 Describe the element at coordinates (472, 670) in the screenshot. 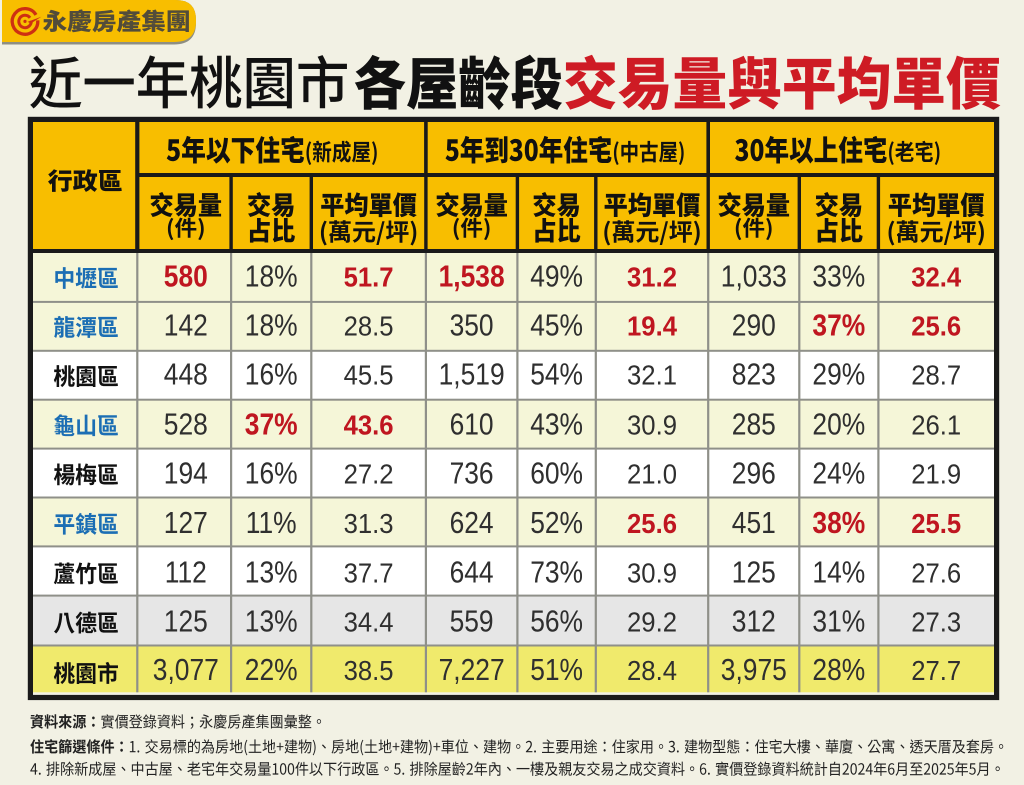

I see `svg-text: 7,227` at that location.